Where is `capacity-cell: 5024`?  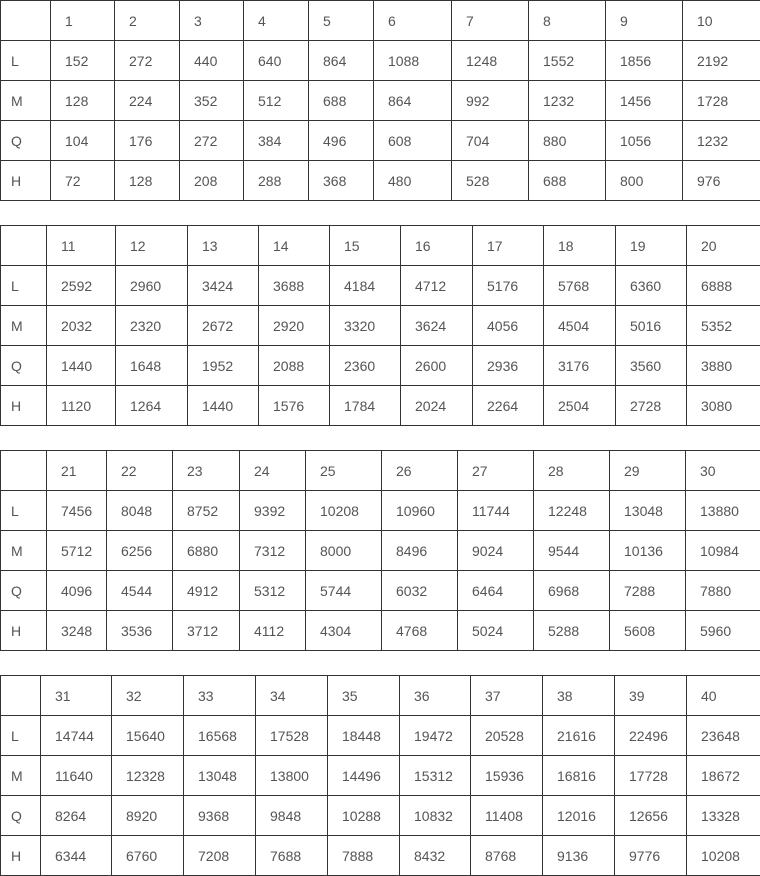
capacity-cell: 5024 is located at coordinates (495, 630).